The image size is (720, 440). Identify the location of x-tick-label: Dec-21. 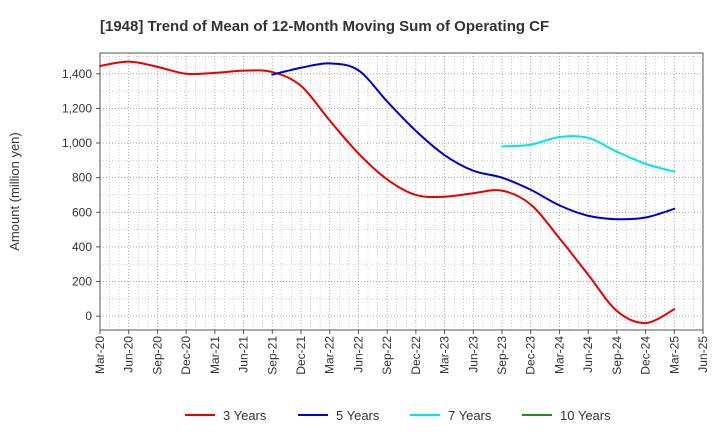
(301, 355).